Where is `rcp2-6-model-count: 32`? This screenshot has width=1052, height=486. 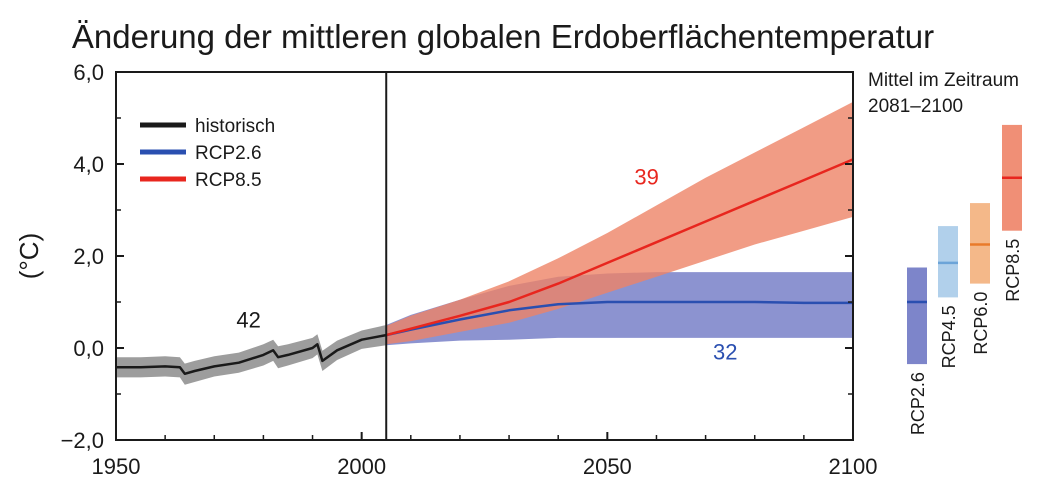 rcp2-6-model-count: 32 is located at coordinates (725, 352).